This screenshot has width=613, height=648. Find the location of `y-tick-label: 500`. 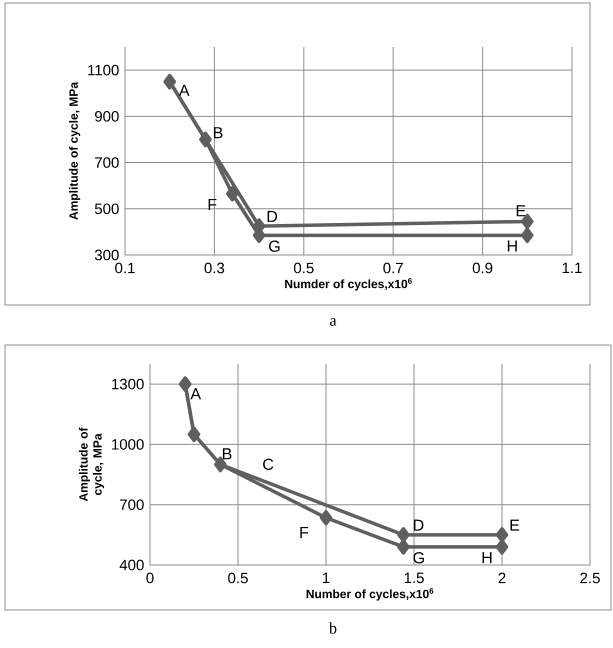

y-tick-label: 500 is located at coordinates (106, 208).